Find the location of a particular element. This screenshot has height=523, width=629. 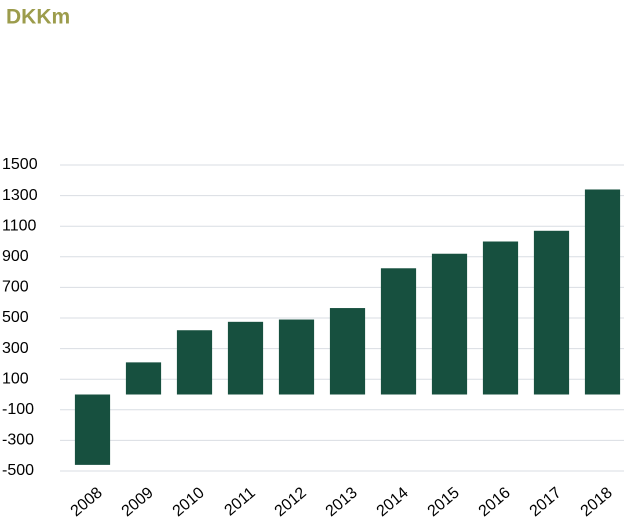

y-tick-label: 500 is located at coordinates (15, 317).